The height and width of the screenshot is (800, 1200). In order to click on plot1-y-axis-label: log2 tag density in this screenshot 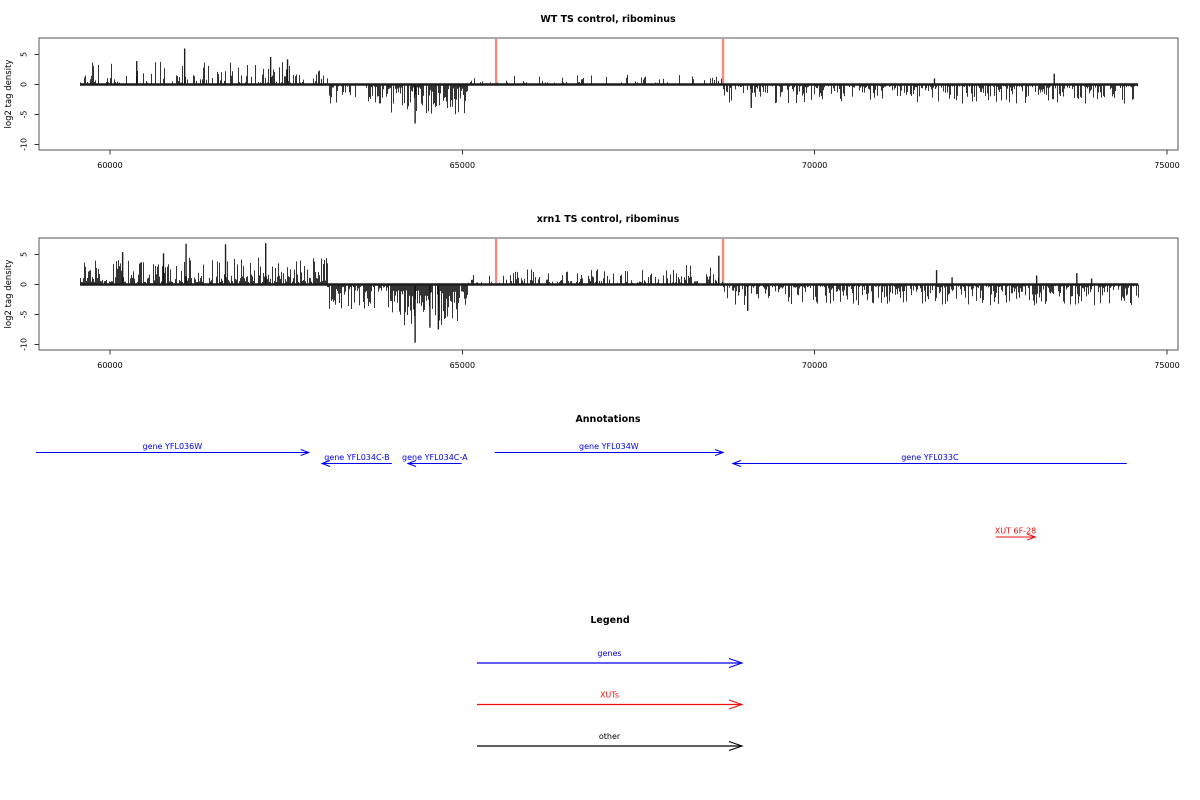, I will do `click(9, 94)`.